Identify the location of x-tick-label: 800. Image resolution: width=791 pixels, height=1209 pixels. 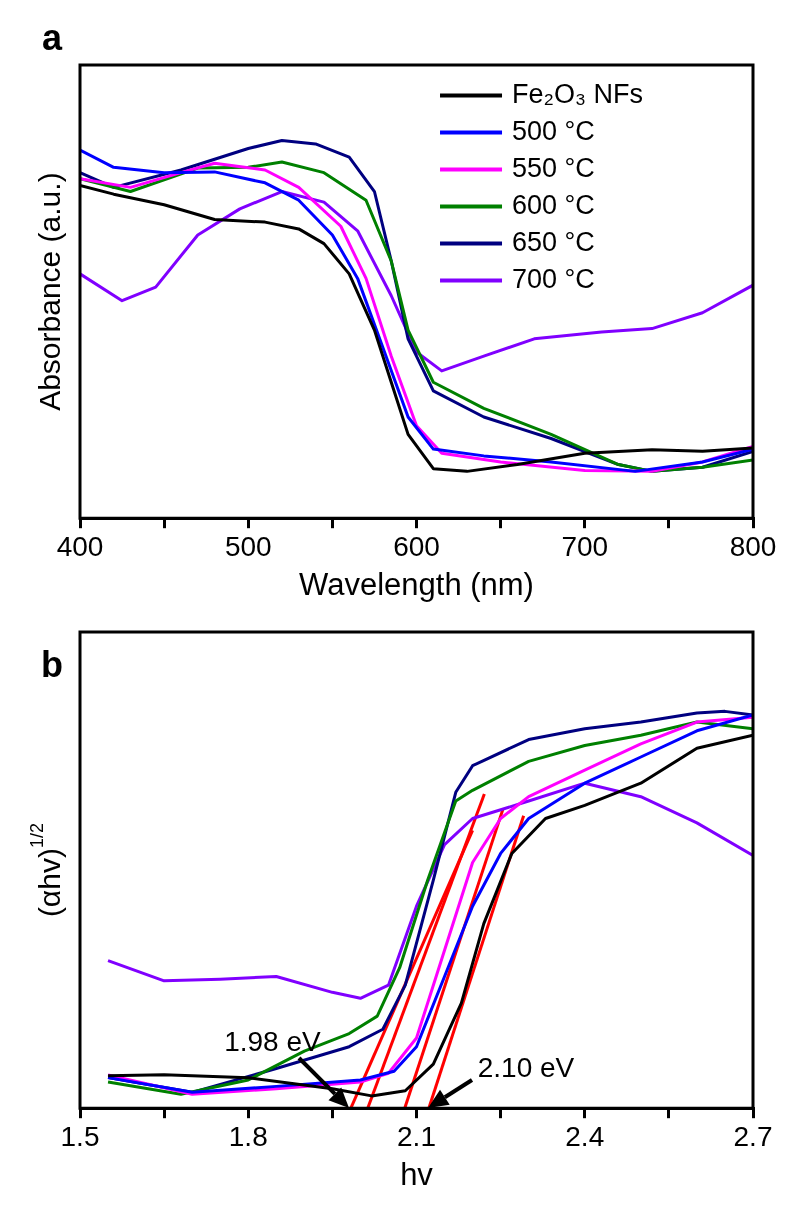
(753, 546).